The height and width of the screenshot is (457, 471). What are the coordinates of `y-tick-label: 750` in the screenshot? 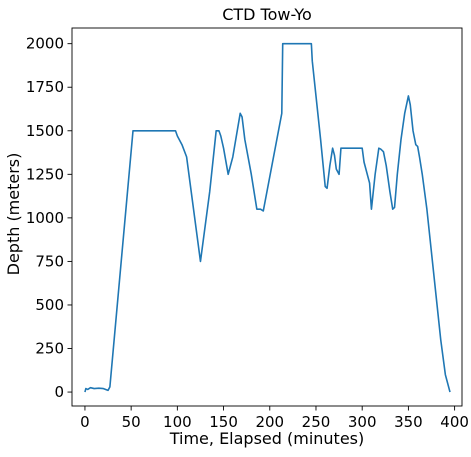 It's located at (49, 261).